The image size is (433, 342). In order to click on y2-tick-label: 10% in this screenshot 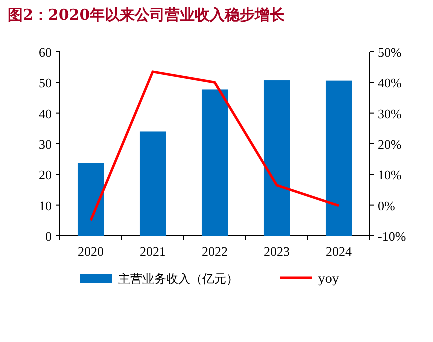, I will do `click(390, 175)`.